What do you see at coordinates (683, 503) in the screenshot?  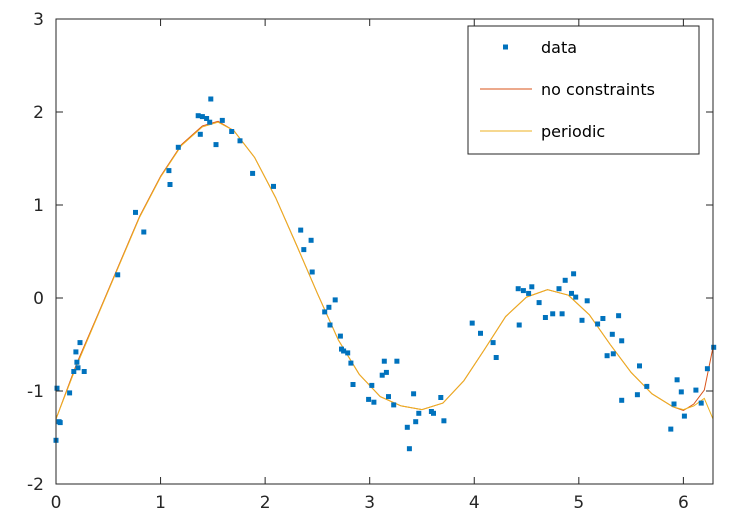 I see `x-tick-label: 6` at bounding box center [683, 503].